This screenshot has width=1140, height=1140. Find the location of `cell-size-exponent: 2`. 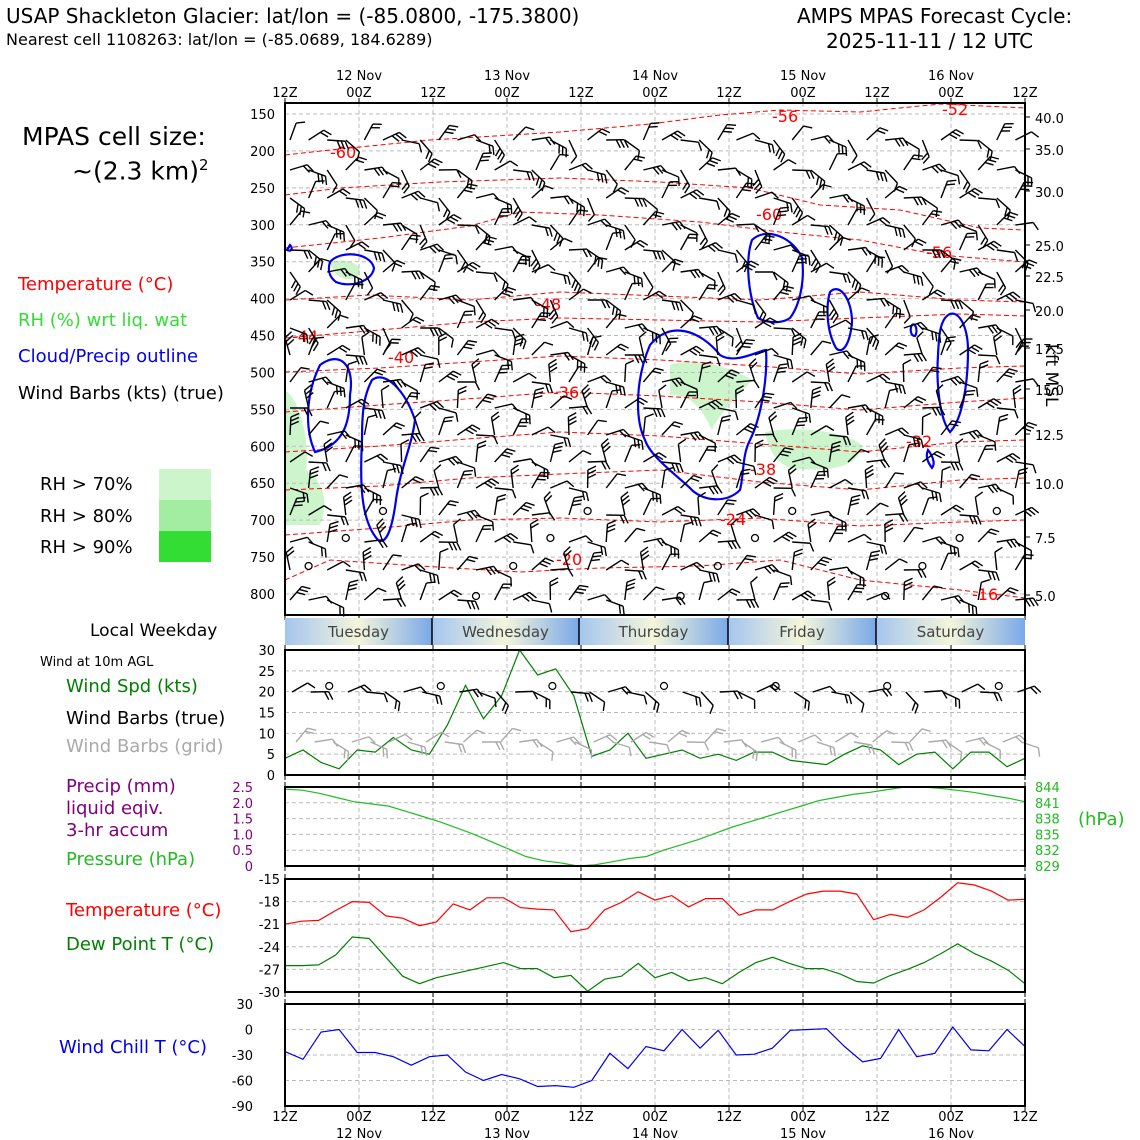

cell-size-exponent: 2 is located at coordinates (204, 165).